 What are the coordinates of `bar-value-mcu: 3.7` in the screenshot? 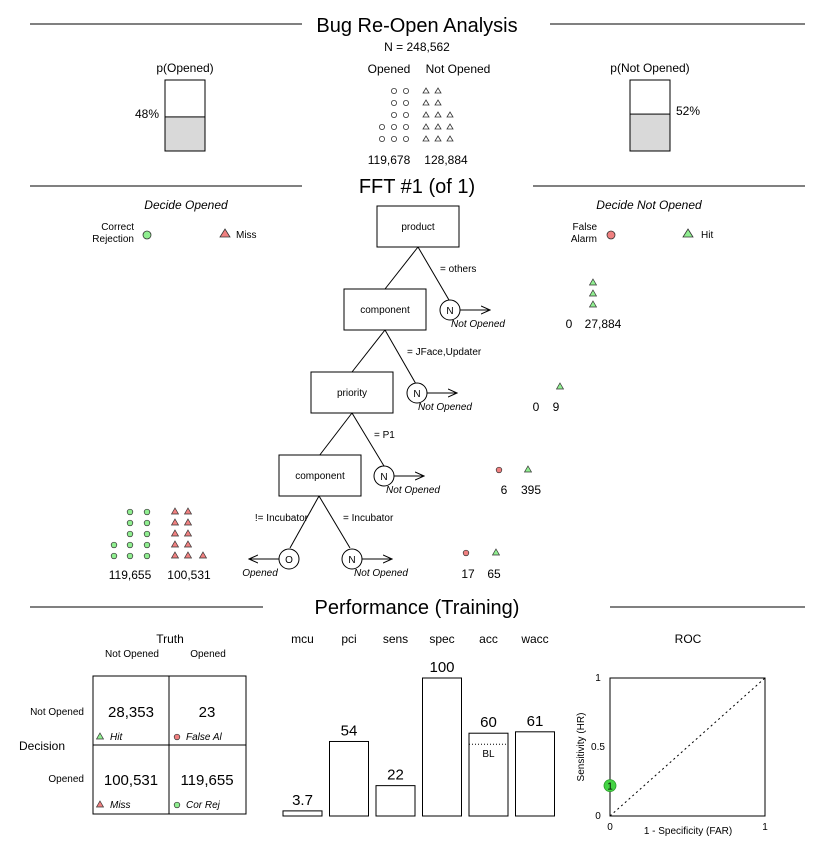 It's located at (302, 800).